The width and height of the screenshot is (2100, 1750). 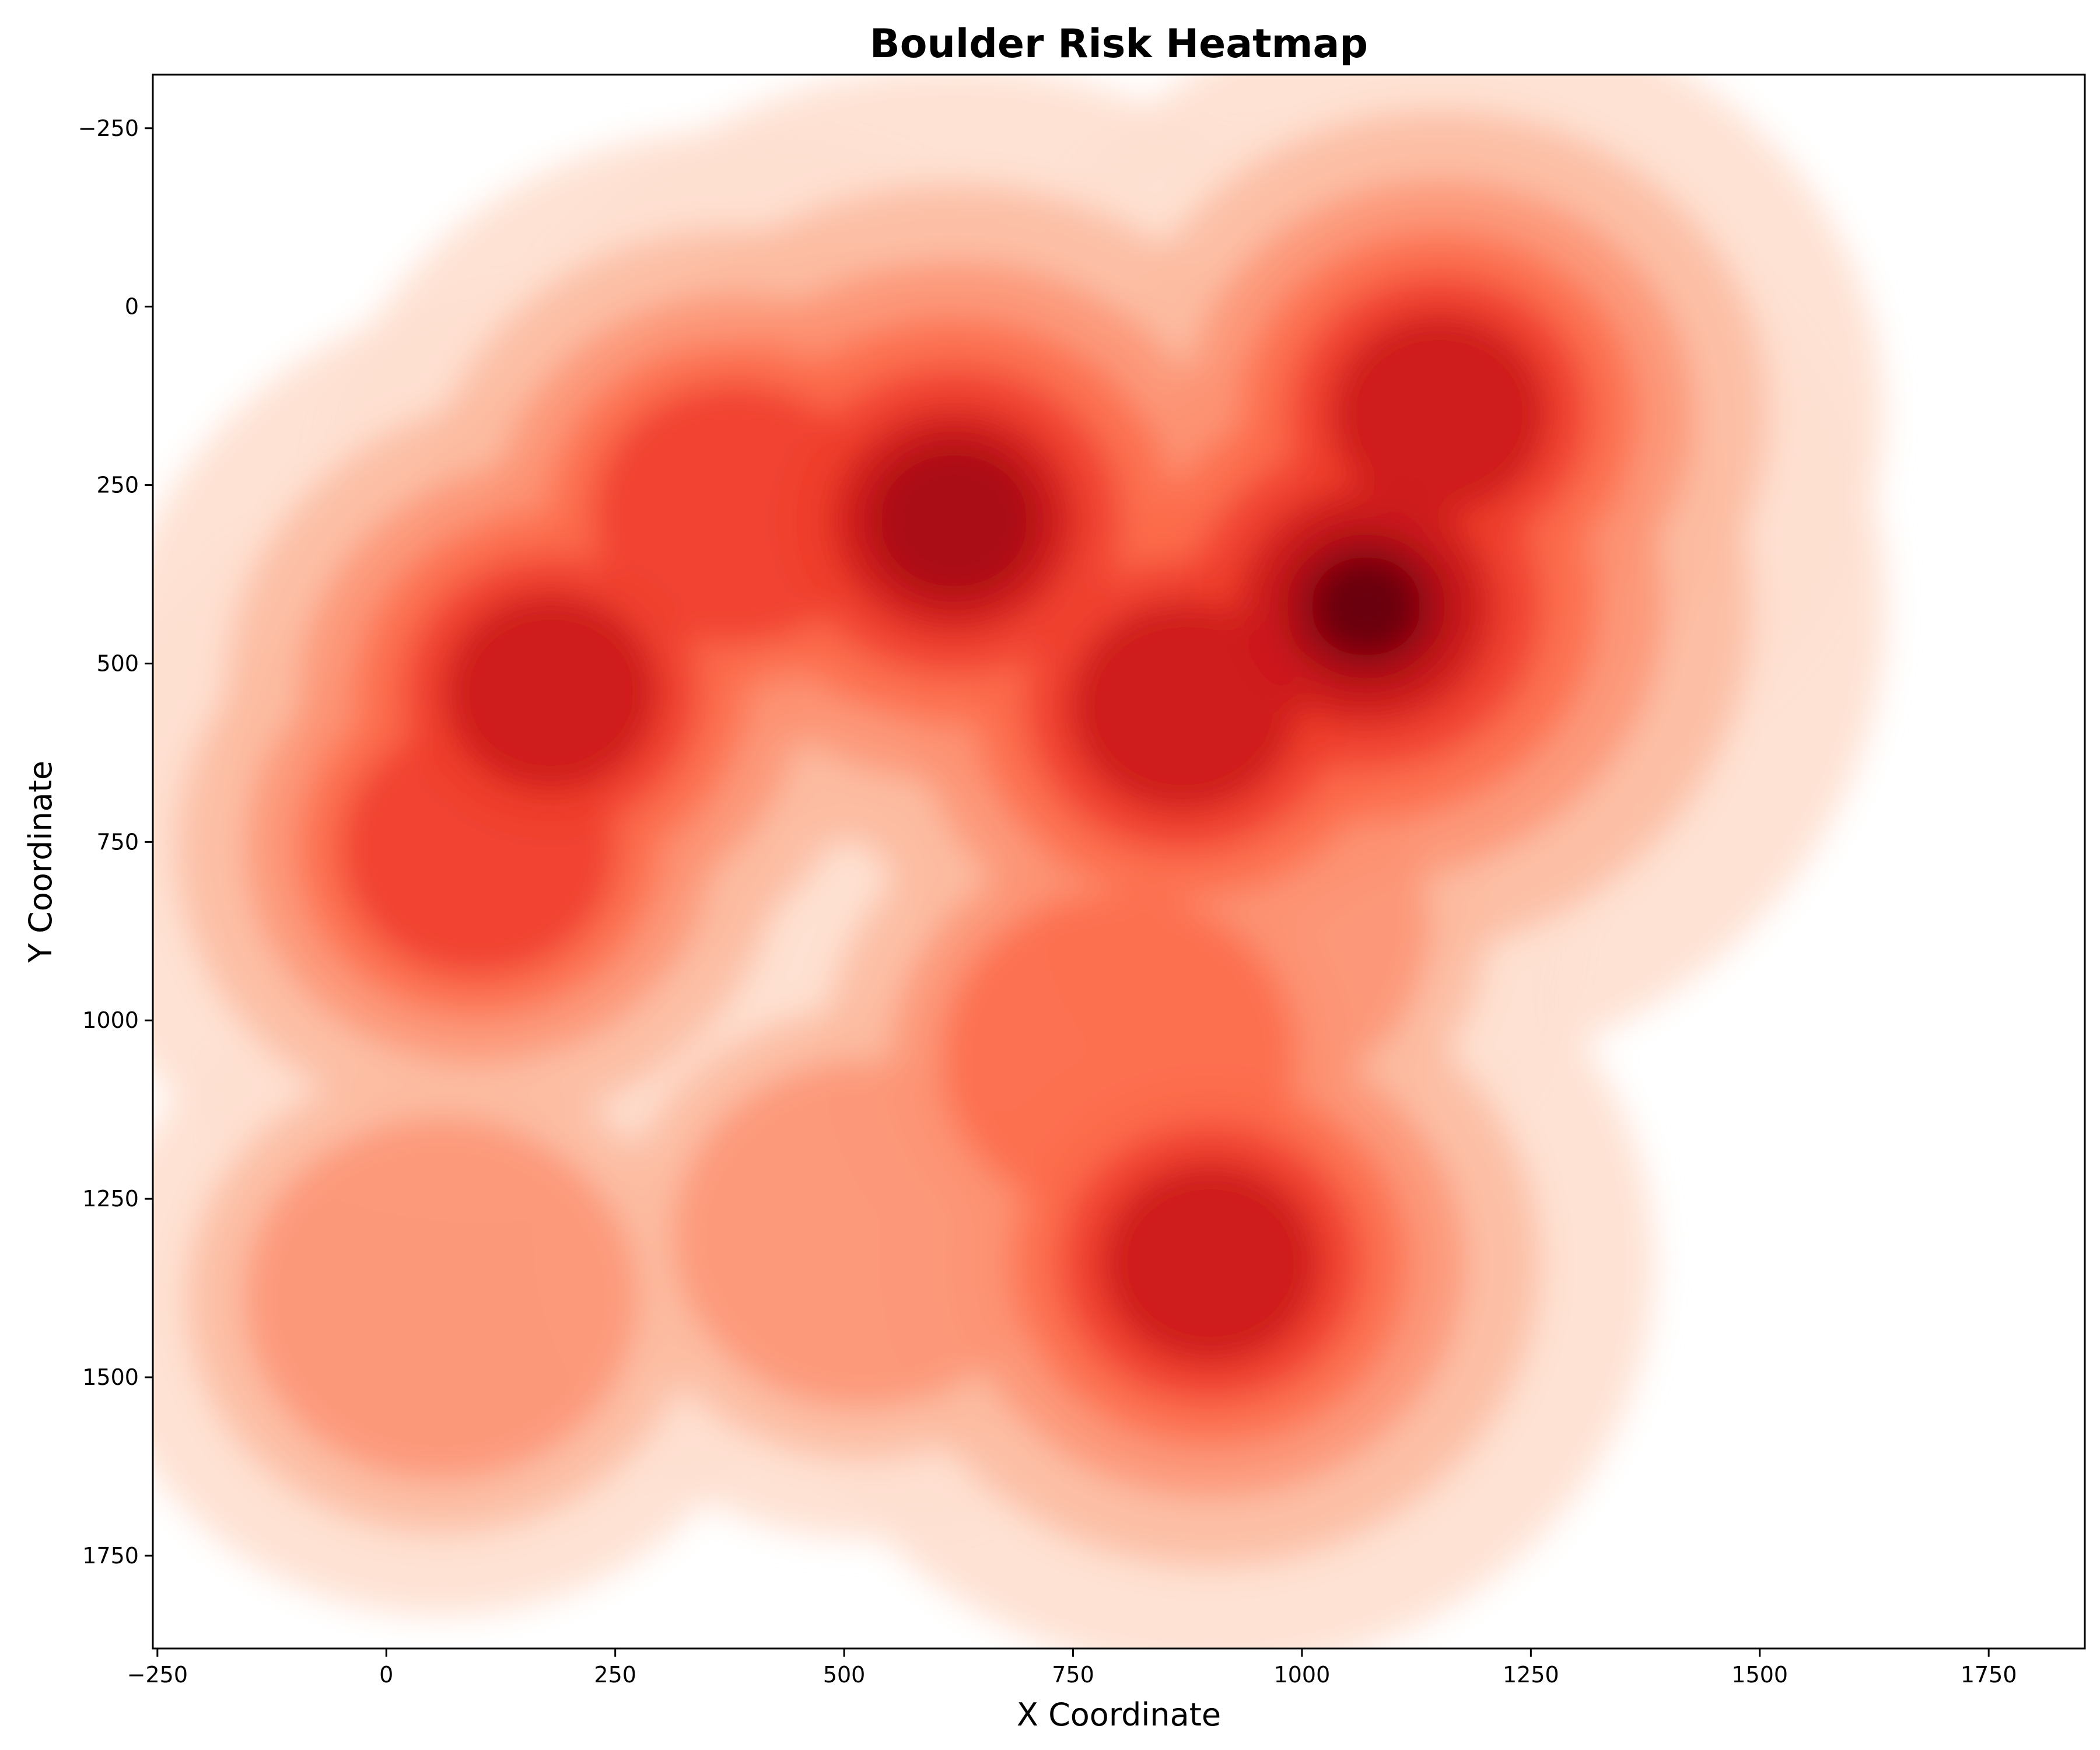 I want to click on y-tick-label: 1750, so click(x=110, y=1556).